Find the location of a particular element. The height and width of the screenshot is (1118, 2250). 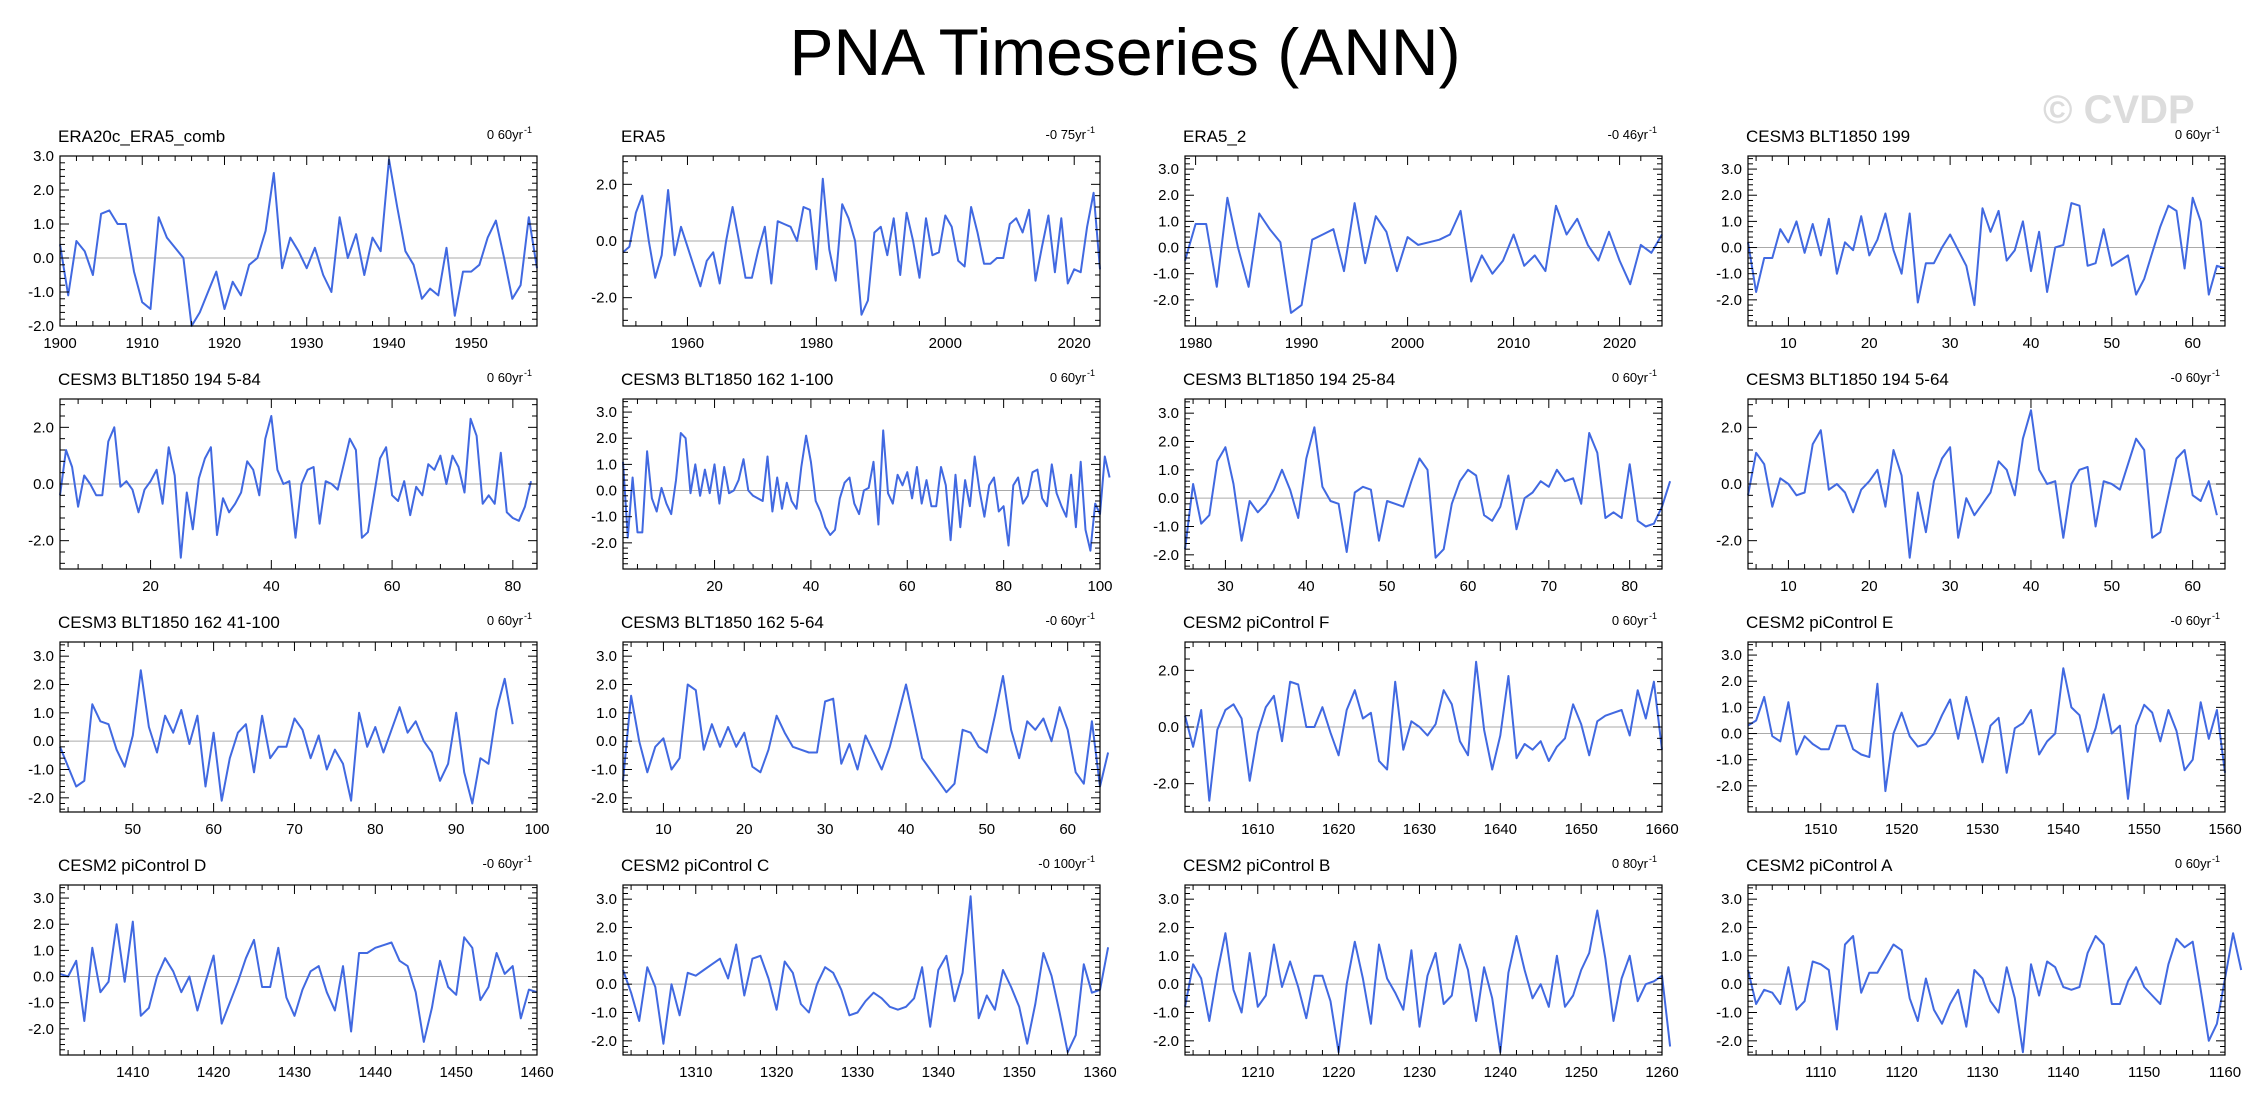

x-tick-label: 1990 is located at coordinates (1301, 343).